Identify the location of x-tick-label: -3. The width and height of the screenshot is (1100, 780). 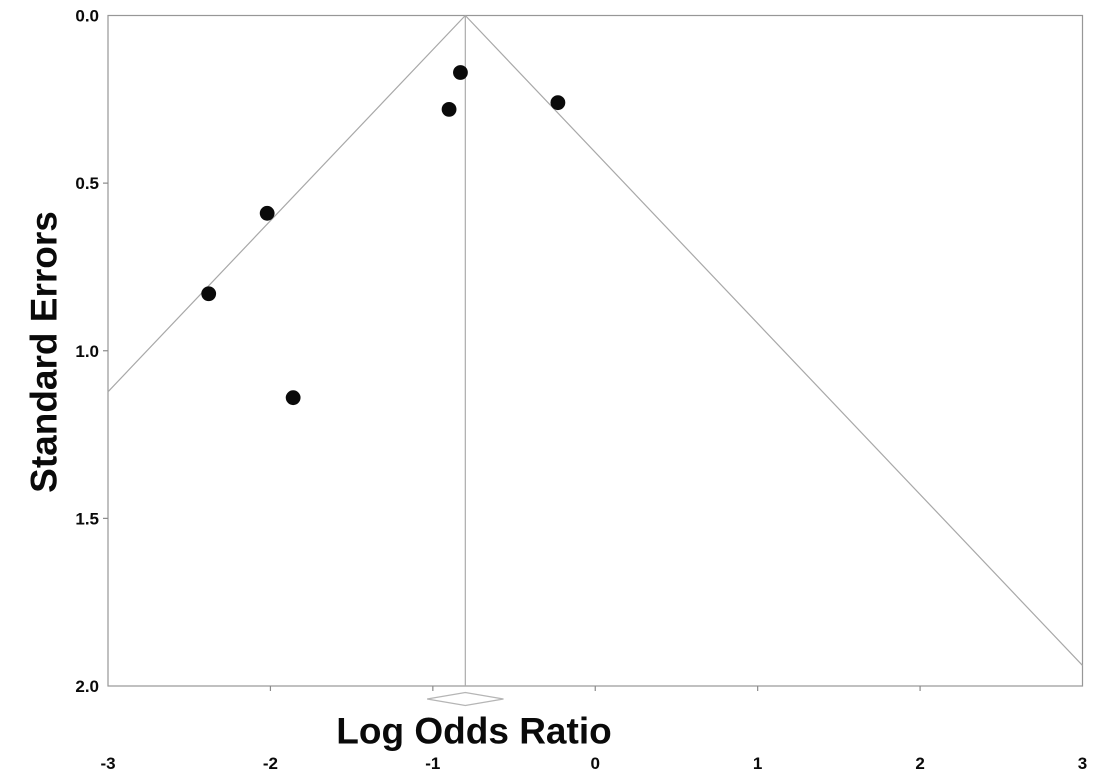
(107, 763).